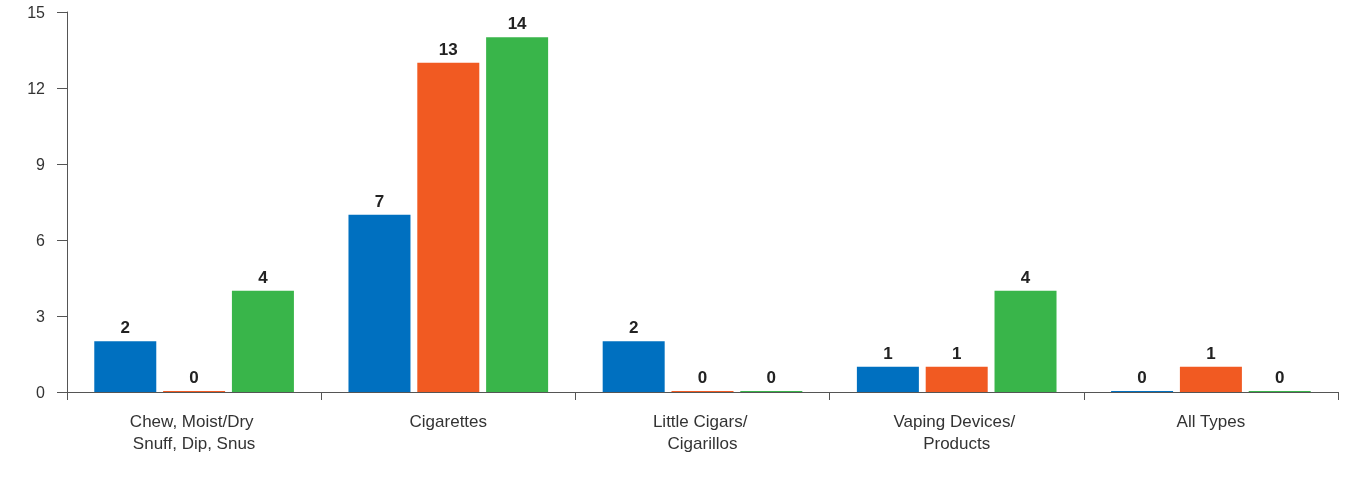 This screenshot has width=1356, height=497. Describe the element at coordinates (194, 432) in the screenshot. I see `x-tick-label: Chew, Moist/Dry Snuff, Dip, Snus` at that location.